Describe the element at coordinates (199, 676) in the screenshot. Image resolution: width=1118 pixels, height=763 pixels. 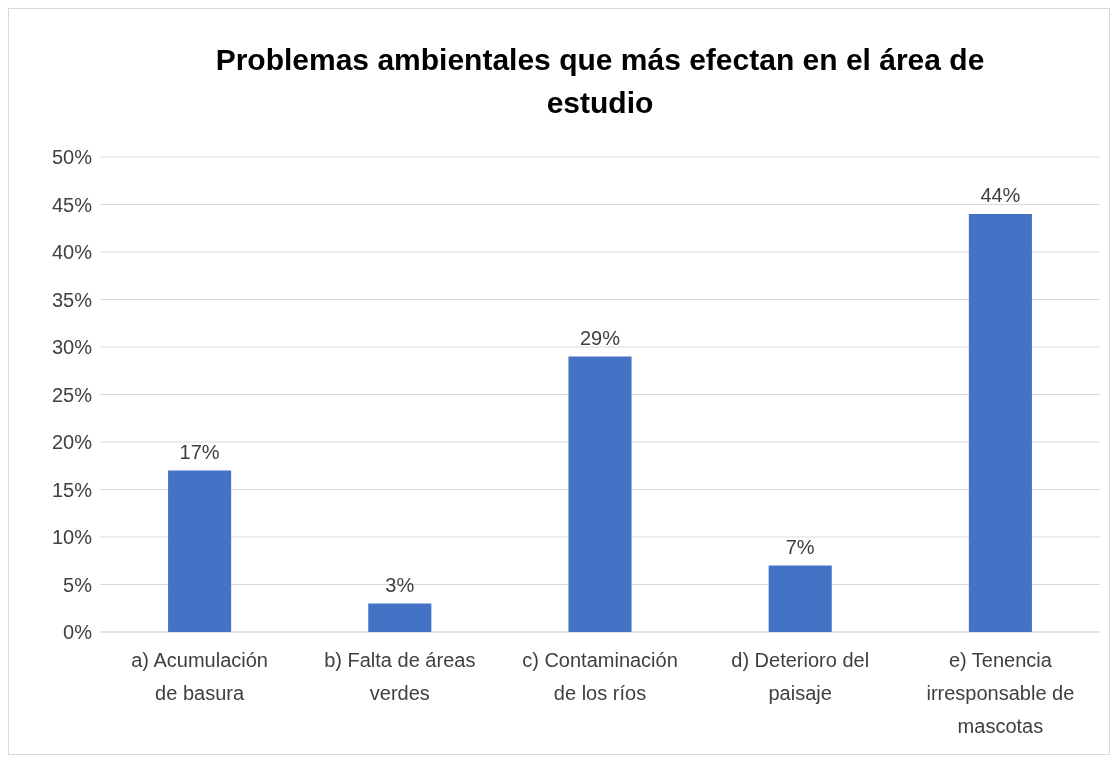
I see `x-tick-label: a) Acumulación de basura` at that location.